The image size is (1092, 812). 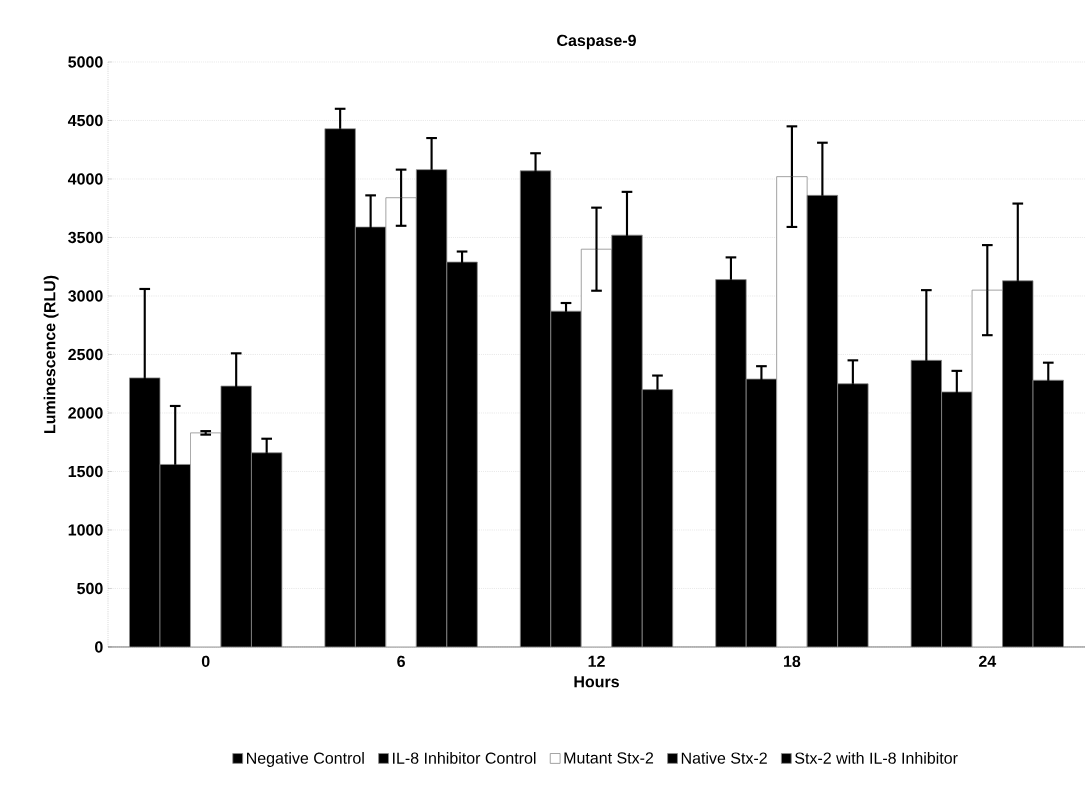 What do you see at coordinates (51, 354) in the screenshot?
I see `y-axis-title: Luminescence (RLU)` at bounding box center [51, 354].